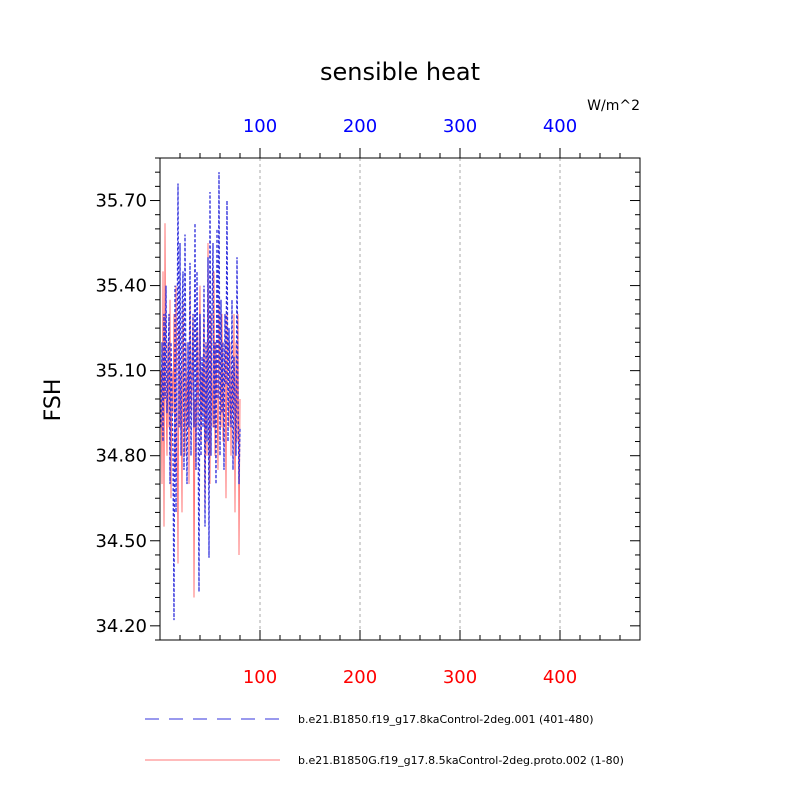 The image size is (800, 800). I want to click on x-tick-label-bottom: 400, so click(560, 677).